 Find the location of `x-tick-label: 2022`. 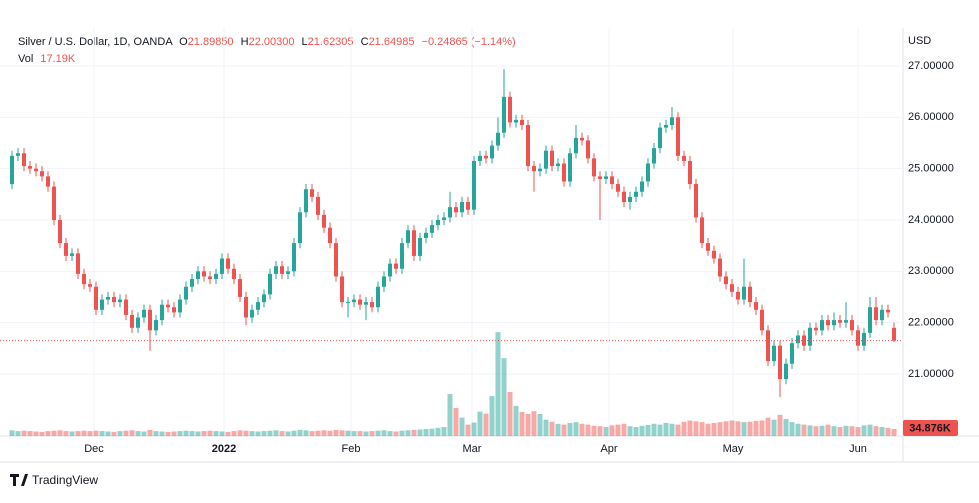

x-tick-label: 2022 is located at coordinates (224, 449).